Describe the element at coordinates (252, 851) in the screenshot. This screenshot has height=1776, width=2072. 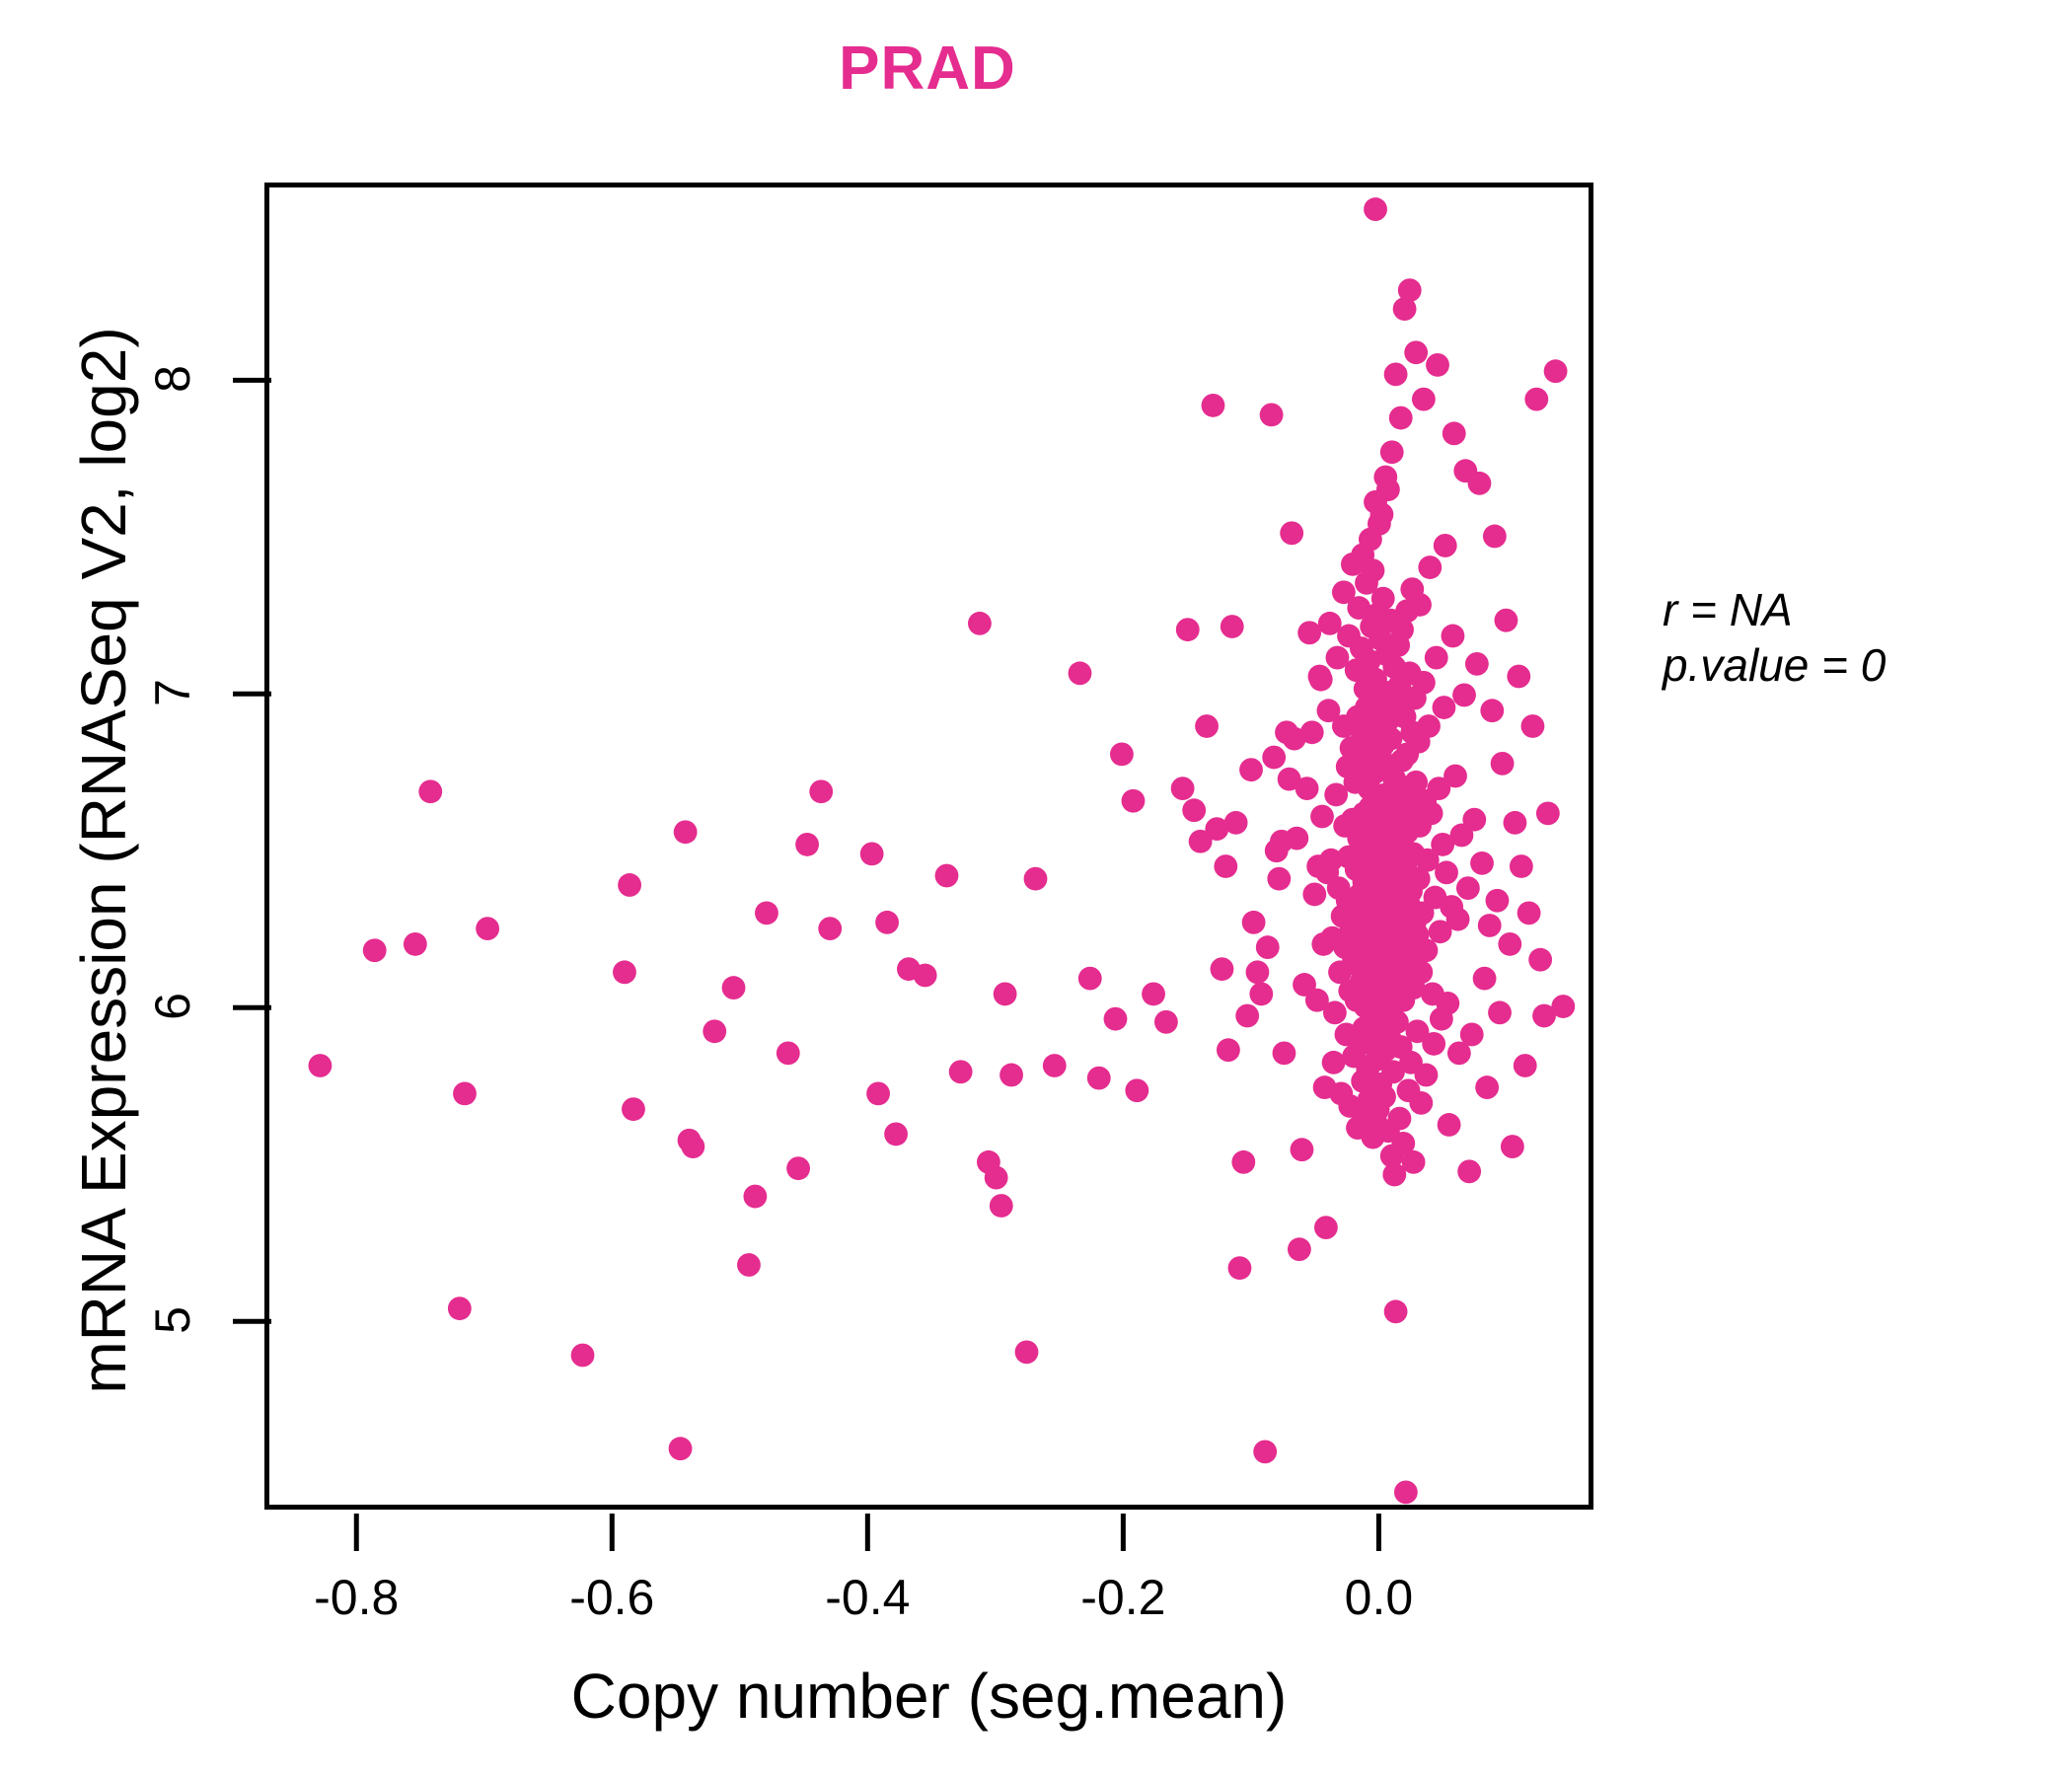
I see `y-axis-tick-marks` at that location.